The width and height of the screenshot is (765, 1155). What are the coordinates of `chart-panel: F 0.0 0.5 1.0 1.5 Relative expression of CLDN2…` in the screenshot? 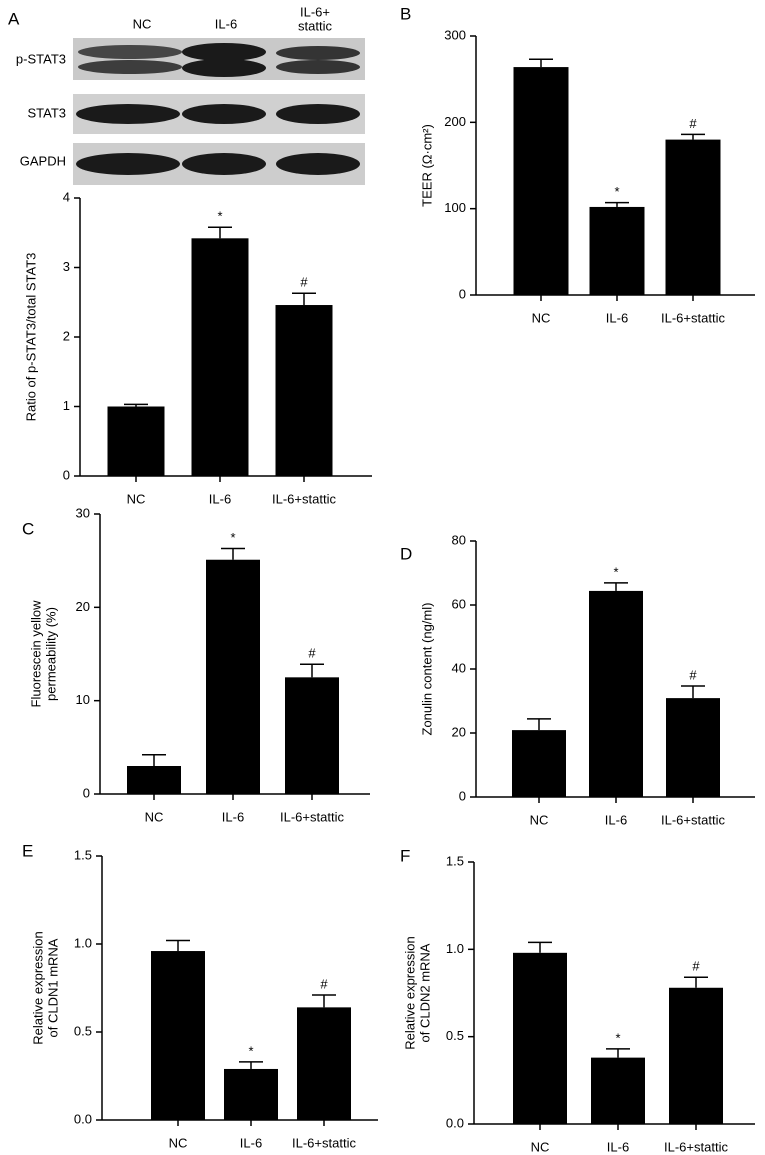 It's located at (577, 1000).